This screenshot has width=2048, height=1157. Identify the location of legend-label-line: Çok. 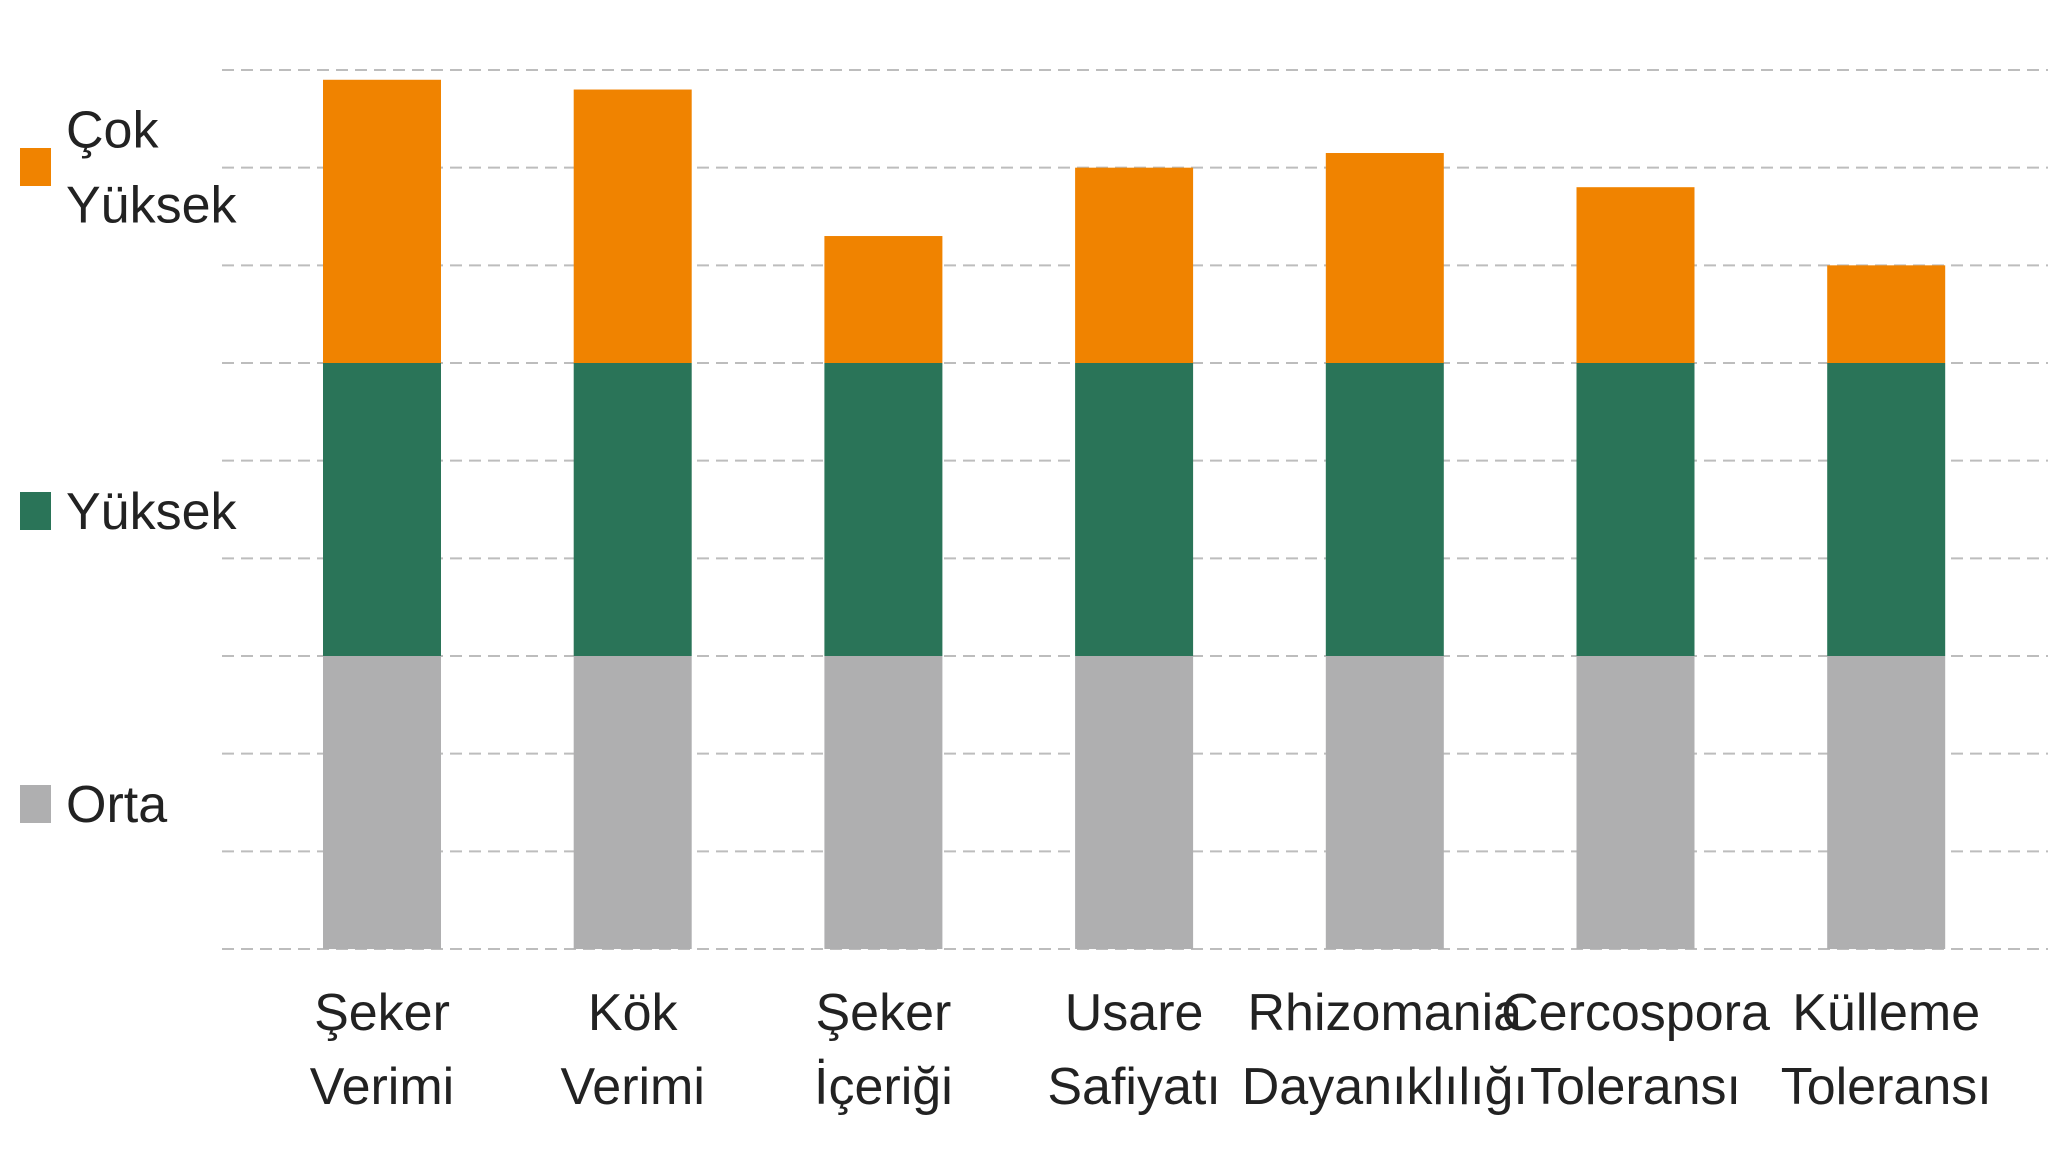
(112, 131).